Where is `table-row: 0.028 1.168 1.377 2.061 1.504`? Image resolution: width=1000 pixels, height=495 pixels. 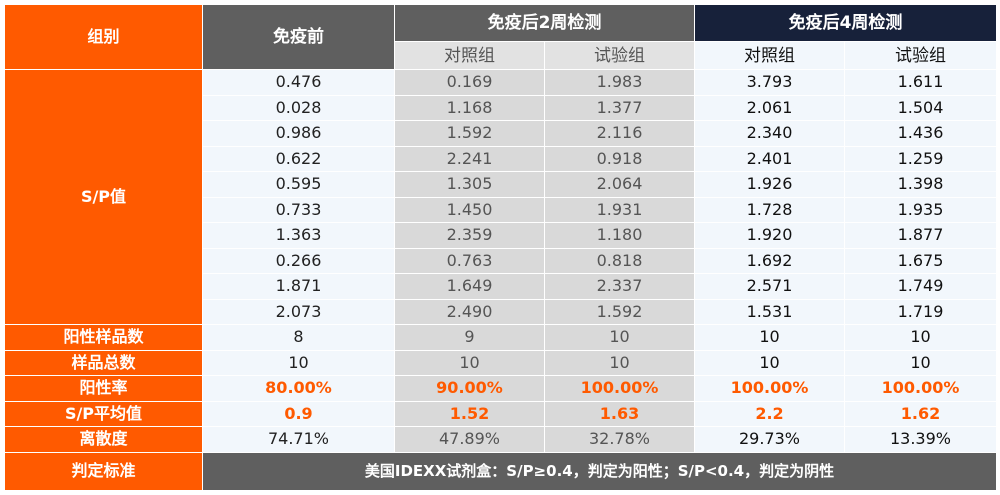 table-row: 0.028 1.168 1.377 2.061 1.504 is located at coordinates (501, 107).